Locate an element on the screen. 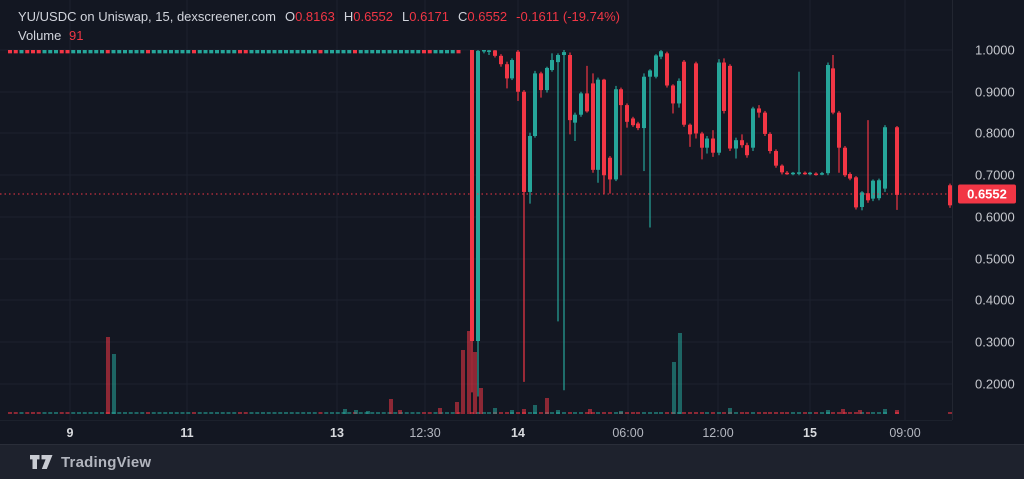 The width and height of the screenshot is (1024, 479). tradingview-attribution-link: TradingView is located at coordinates (90, 462).